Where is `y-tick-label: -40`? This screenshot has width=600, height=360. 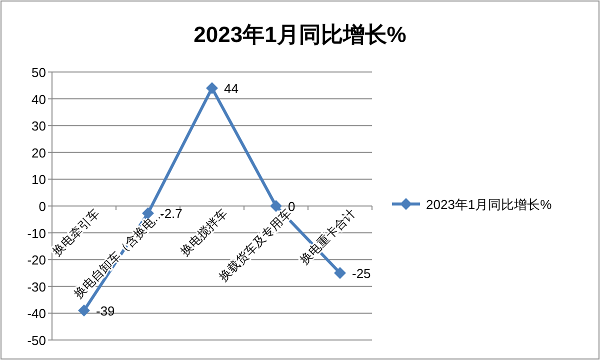 y-tick-label: -40 is located at coordinates (36, 314).